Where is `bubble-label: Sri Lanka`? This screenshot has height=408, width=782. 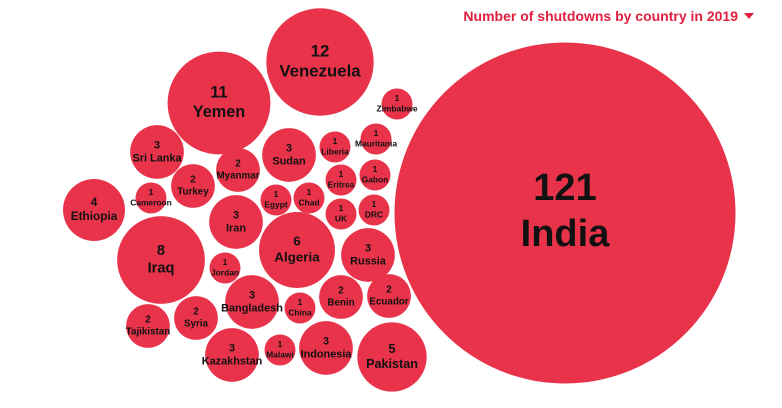 bubble-label: Sri Lanka is located at coordinates (157, 158).